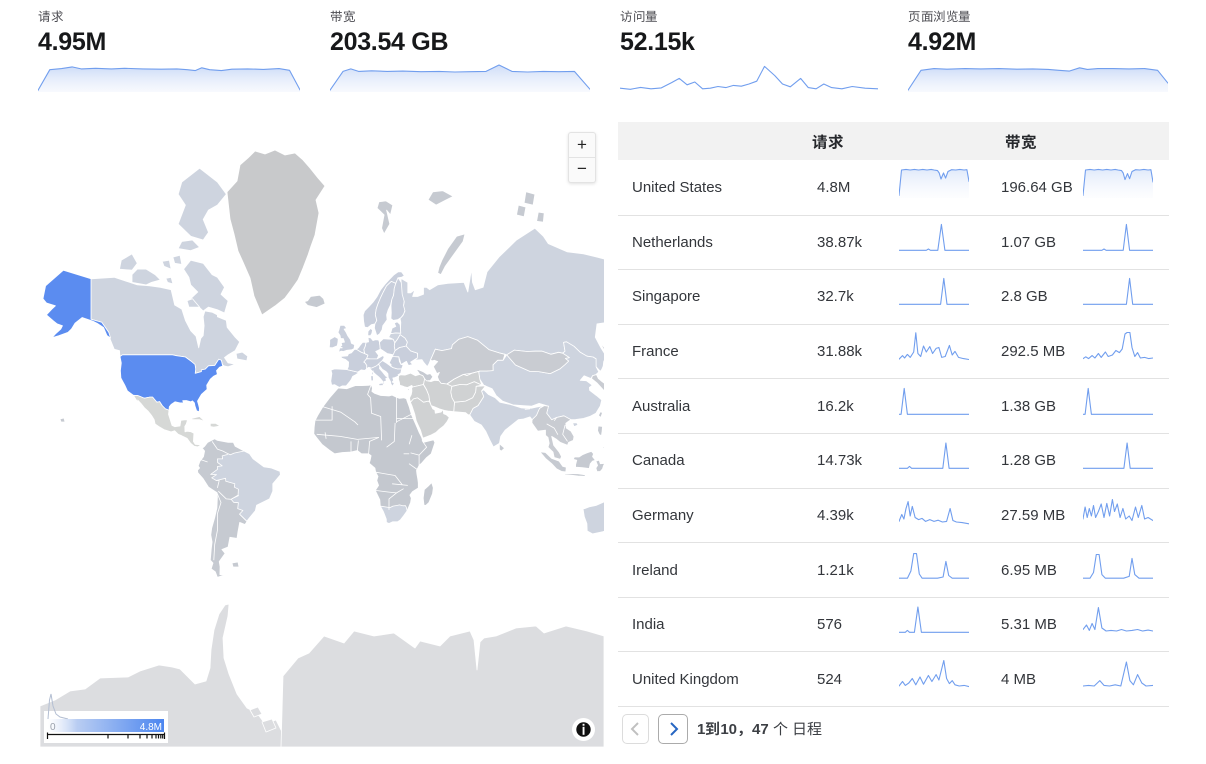 The width and height of the screenshot is (1206, 764). Describe the element at coordinates (151, 727) in the screenshot. I see `svg-text: 4.8M` at that location.